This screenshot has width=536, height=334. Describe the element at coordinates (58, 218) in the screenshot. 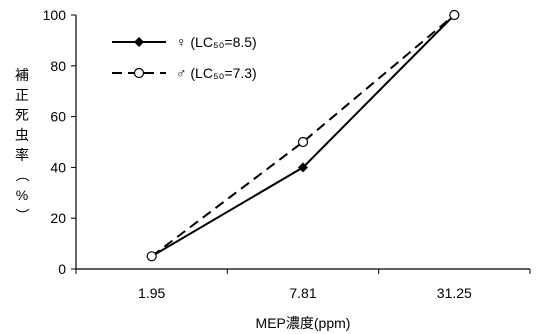

I see `y-tick-label: 20` at that location.